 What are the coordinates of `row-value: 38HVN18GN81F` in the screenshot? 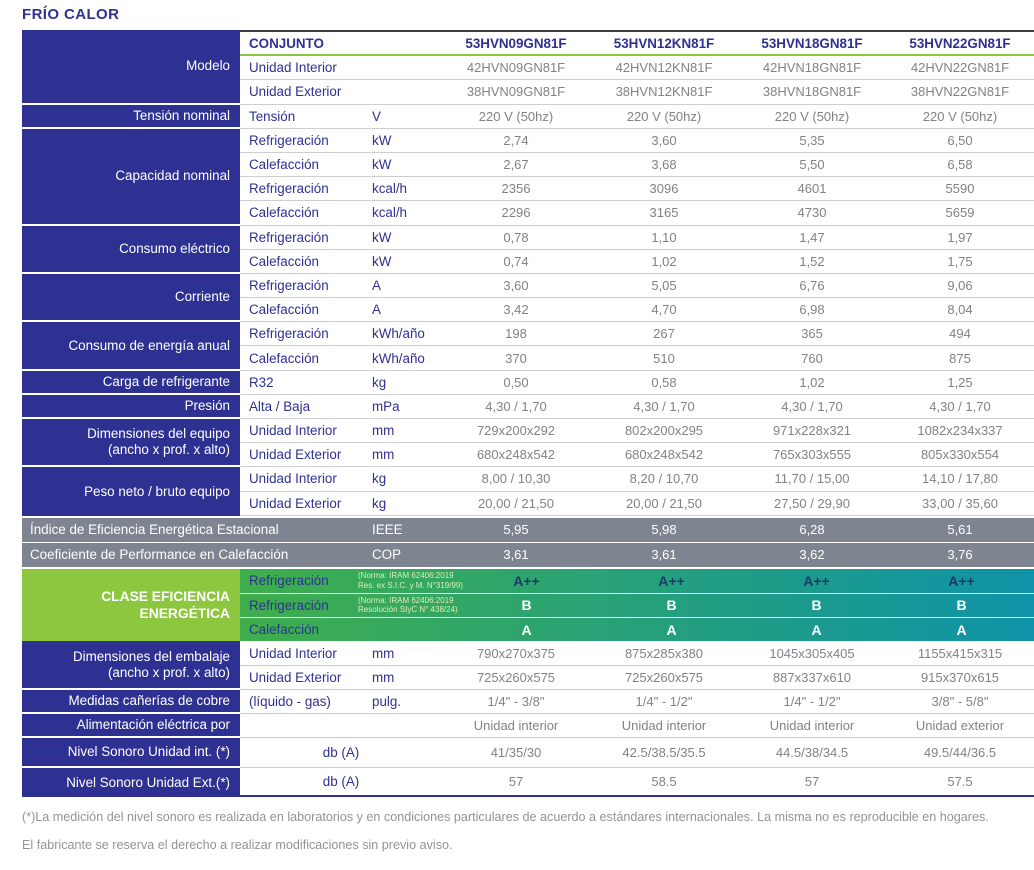 It's located at (812, 92).